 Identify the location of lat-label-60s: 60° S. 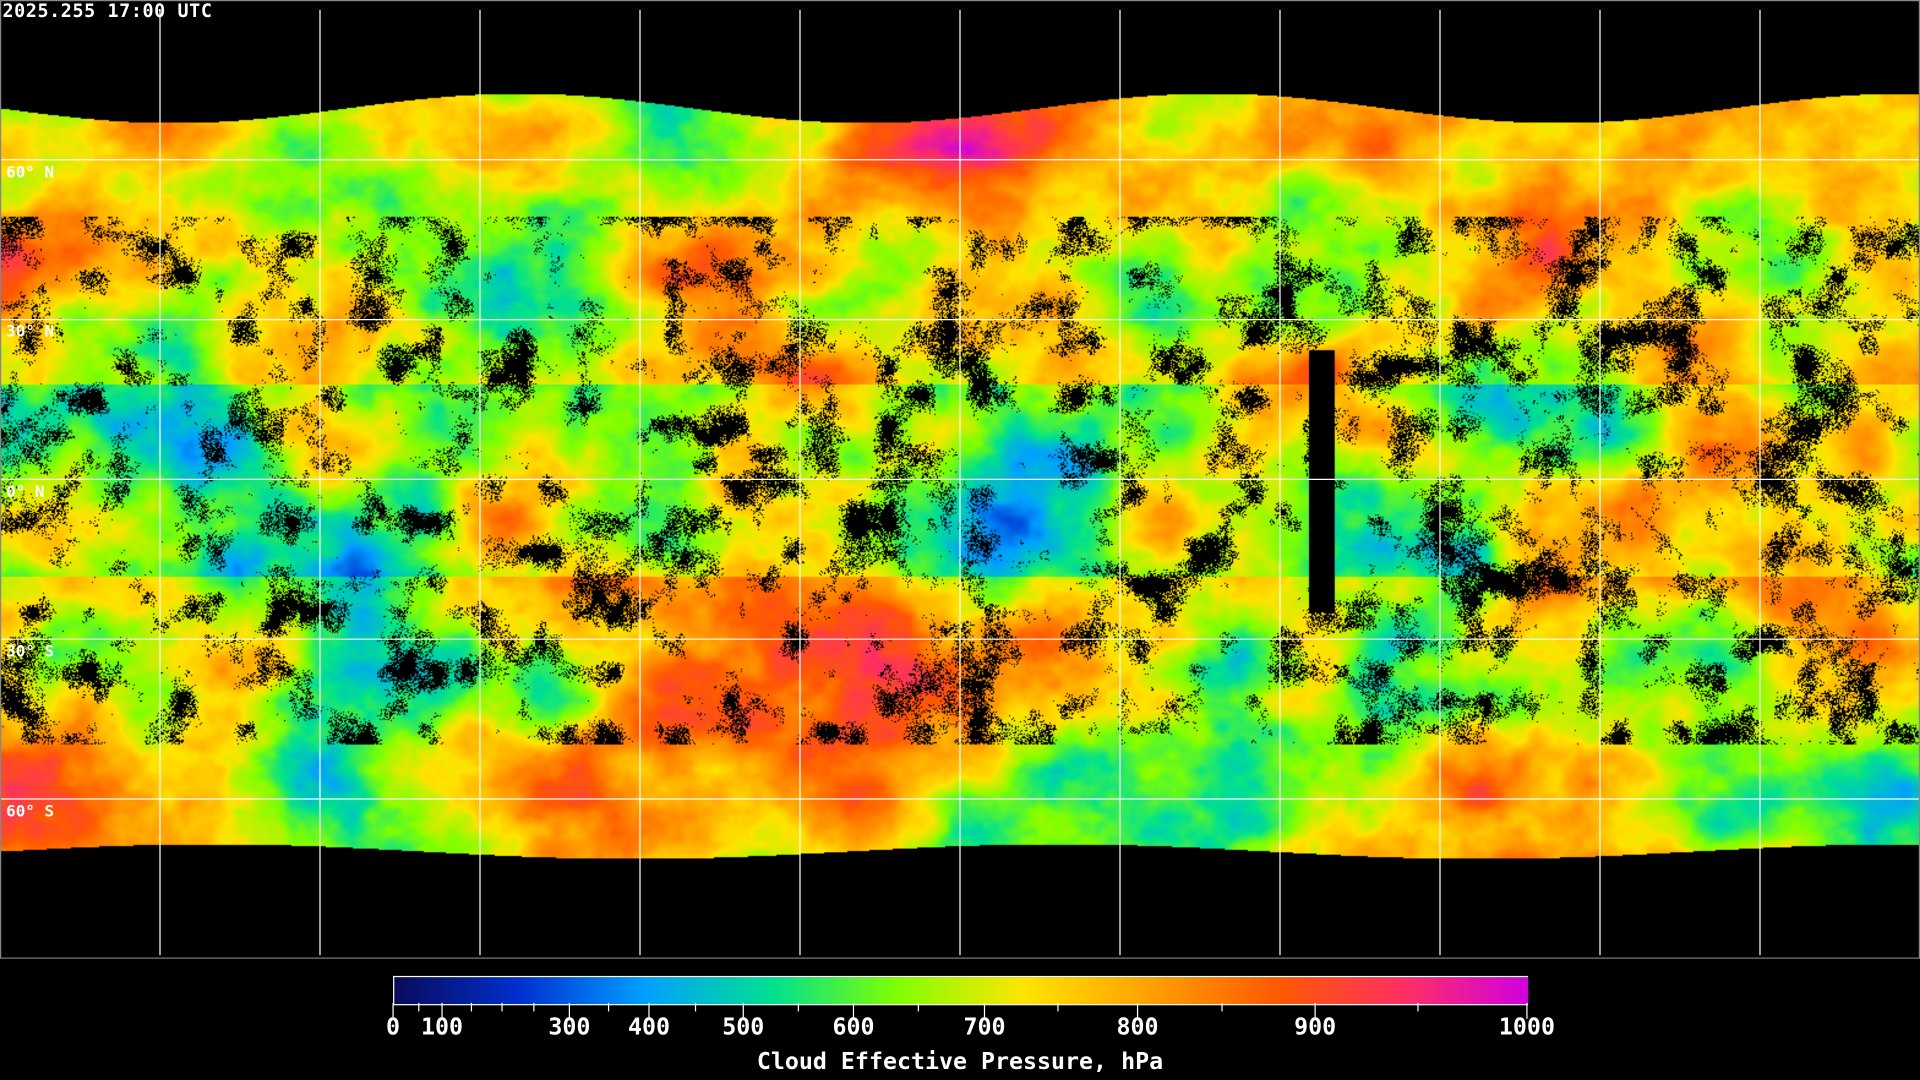
(30, 812).